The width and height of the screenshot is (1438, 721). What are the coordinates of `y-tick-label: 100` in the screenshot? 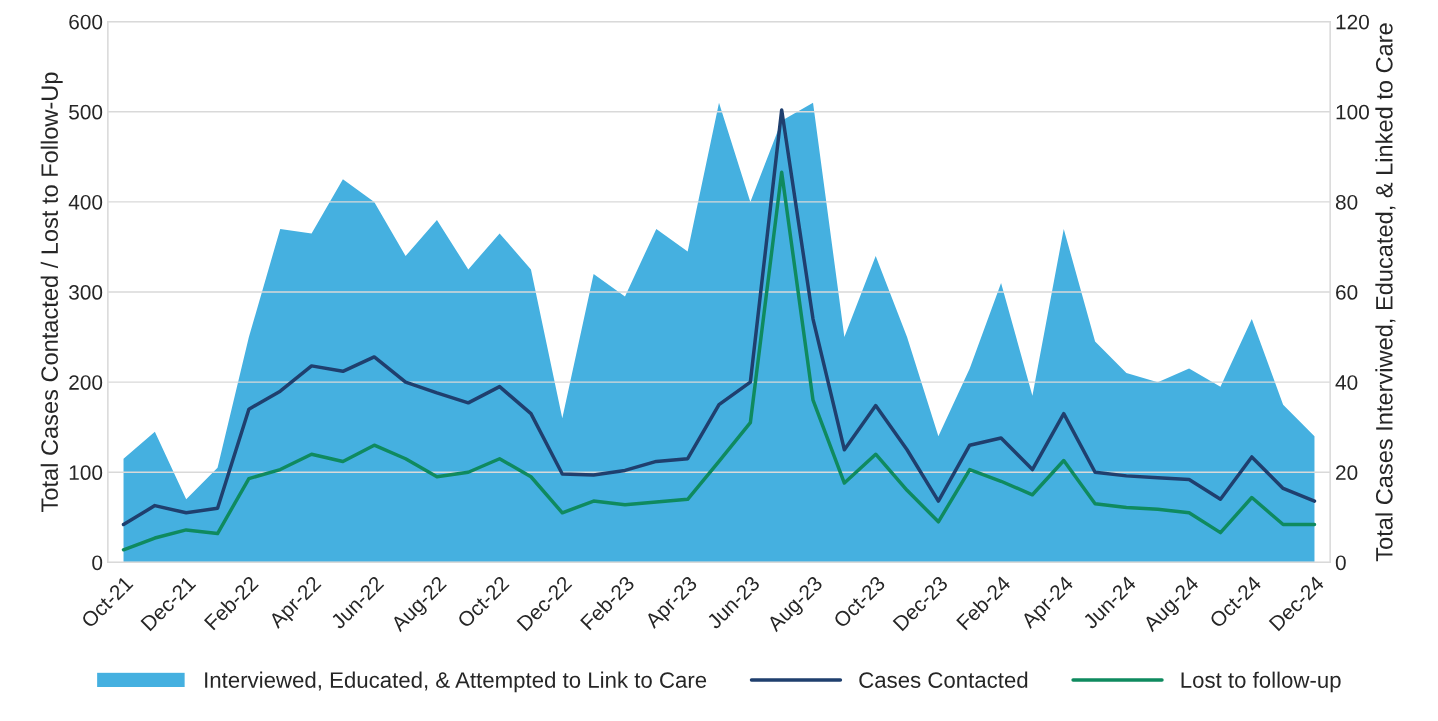 It's located at (86, 473).